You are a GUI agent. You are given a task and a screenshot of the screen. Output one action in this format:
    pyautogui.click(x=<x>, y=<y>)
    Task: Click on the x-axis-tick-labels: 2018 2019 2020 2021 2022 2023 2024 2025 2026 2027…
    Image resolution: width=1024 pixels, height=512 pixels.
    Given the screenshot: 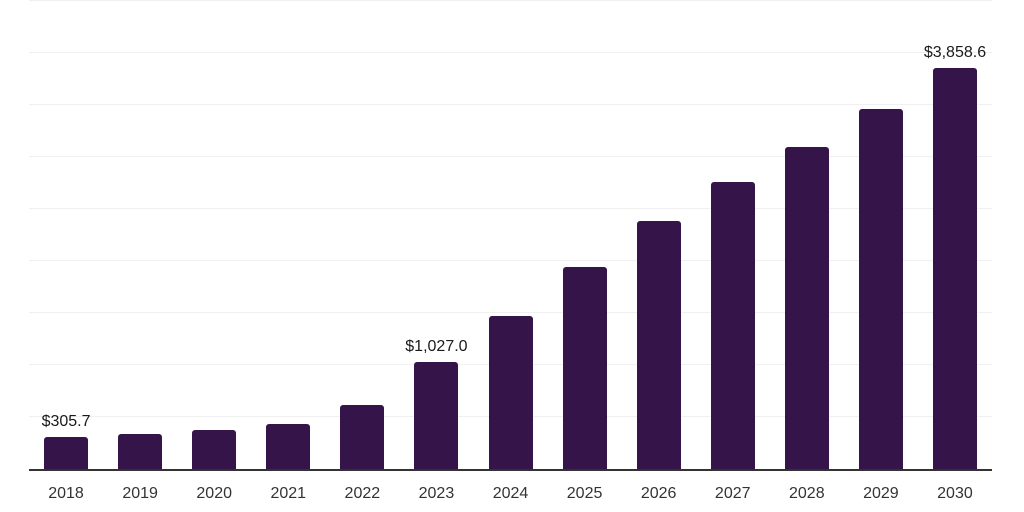 What is the action you would take?
    pyautogui.click(x=510, y=494)
    